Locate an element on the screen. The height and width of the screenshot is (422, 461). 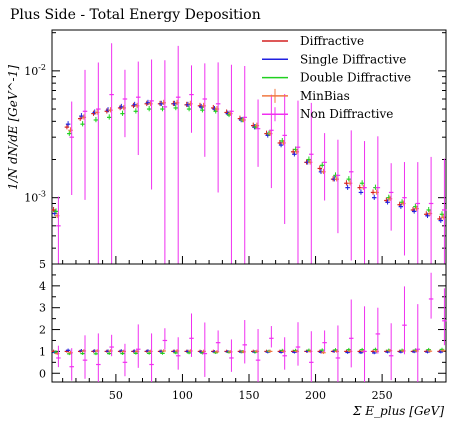
y-tick-label: 10⁻³ is located at coordinates (35, 197).